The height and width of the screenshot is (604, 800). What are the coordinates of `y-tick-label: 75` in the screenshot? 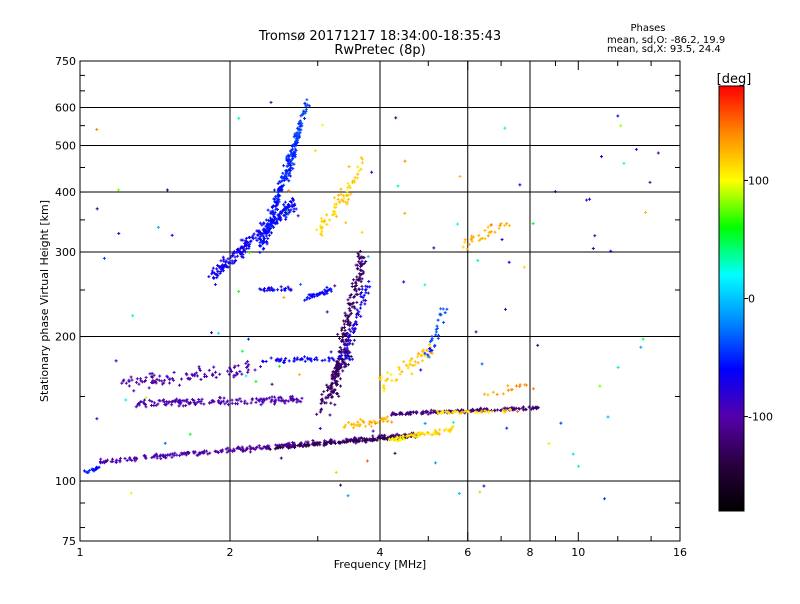 It's located at (69, 541).